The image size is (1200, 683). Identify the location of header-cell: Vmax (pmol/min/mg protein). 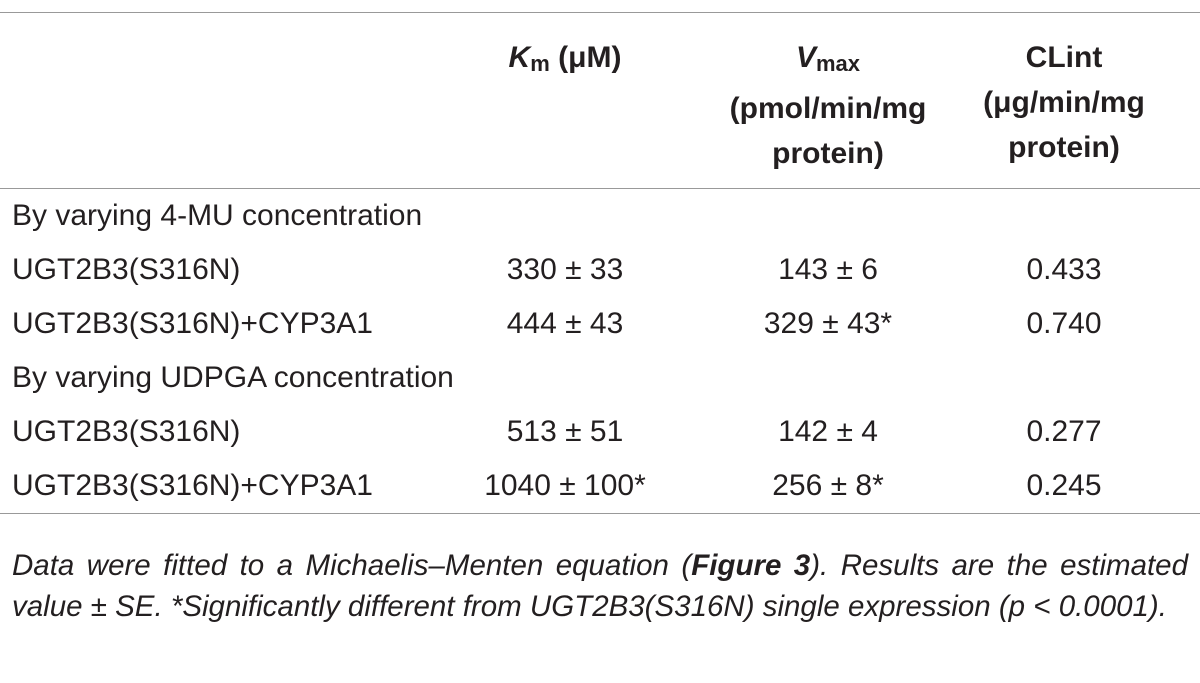
(828, 101).